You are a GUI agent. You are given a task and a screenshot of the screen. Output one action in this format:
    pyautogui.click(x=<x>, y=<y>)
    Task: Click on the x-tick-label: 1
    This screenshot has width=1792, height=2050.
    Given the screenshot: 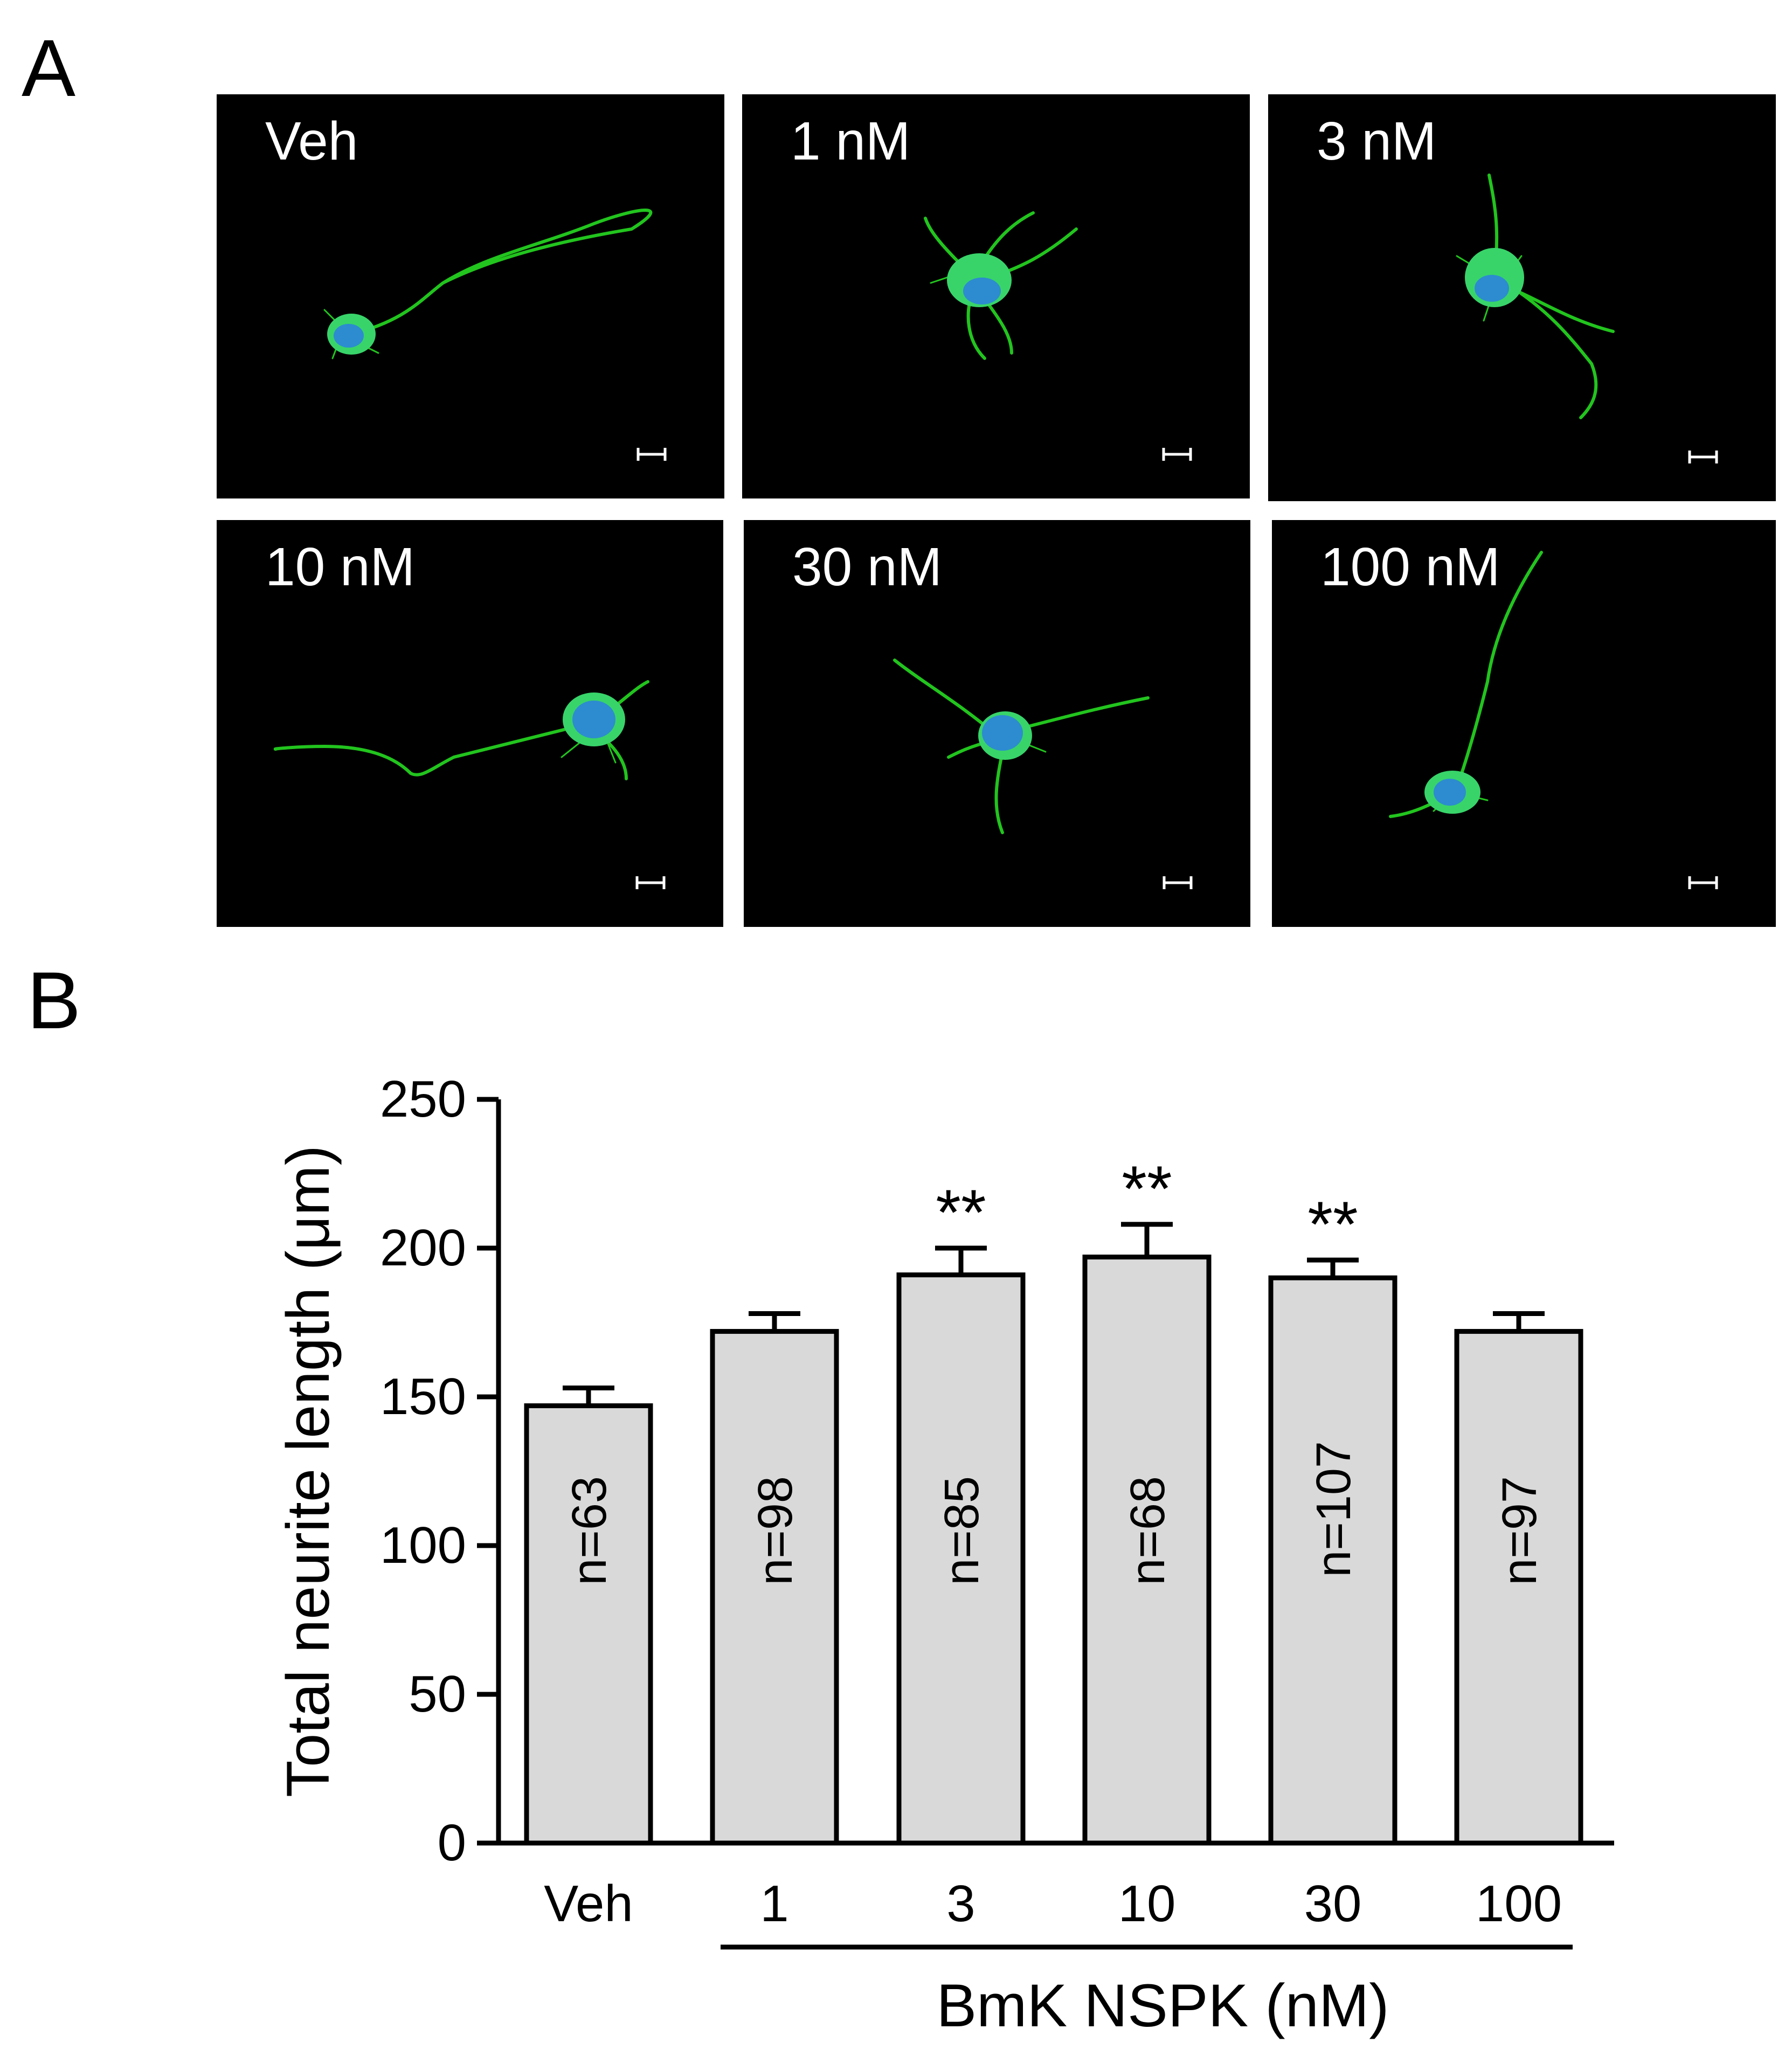 What is the action you would take?
    pyautogui.click(x=774, y=1904)
    